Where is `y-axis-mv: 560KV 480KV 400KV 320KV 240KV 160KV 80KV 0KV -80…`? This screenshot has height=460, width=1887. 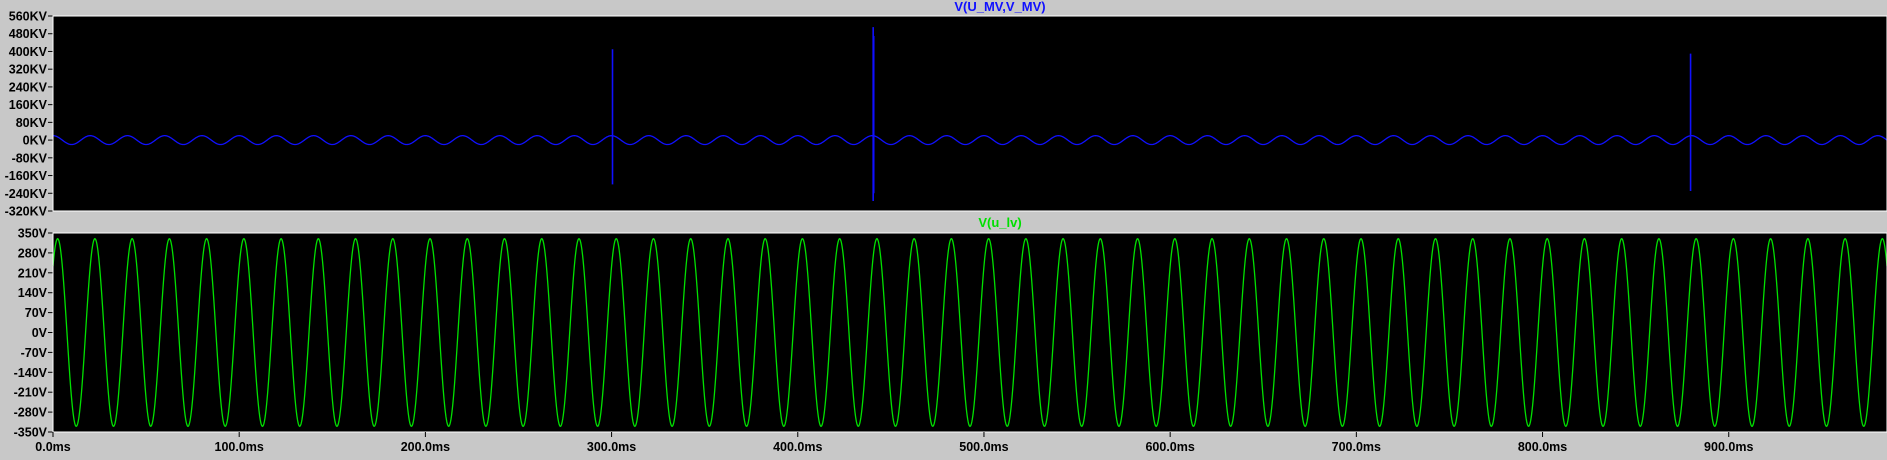 y-axis-mv: 560KV 480KV 400KV 320KV 240KV 160KV 80KV 0KV -80… is located at coordinates (29, 114).